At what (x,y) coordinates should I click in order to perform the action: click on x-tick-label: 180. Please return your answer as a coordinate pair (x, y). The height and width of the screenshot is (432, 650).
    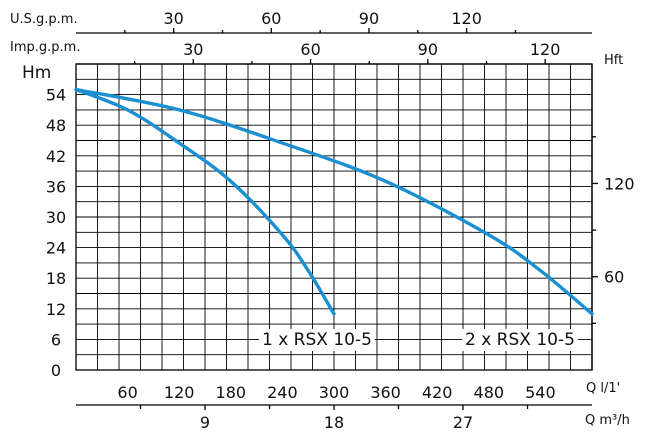
    Looking at the image, I should click on (231, 392).